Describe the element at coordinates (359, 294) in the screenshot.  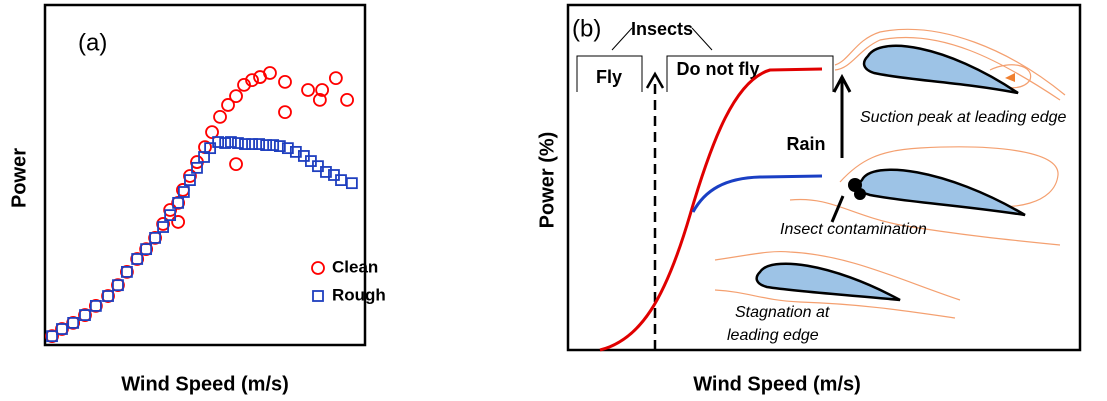
I see `legend-label: Rough` at that location.